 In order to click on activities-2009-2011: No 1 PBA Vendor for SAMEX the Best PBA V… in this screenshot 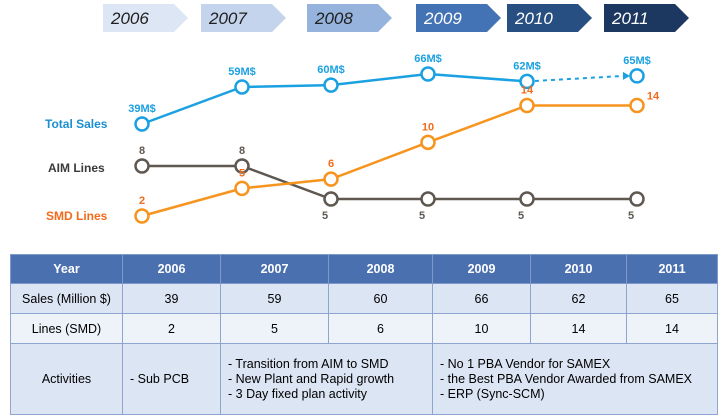, I will do `click(575, 379)`.